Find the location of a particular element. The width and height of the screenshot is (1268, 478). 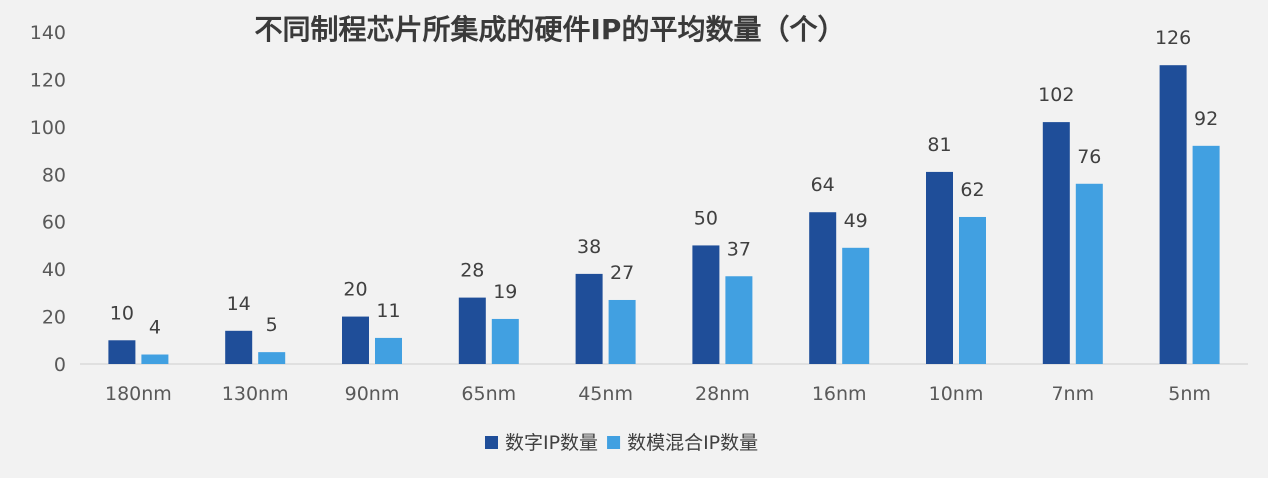

y-axis: 0 20 40 60 80 100 120 140 is located at coordinates (48, 199).